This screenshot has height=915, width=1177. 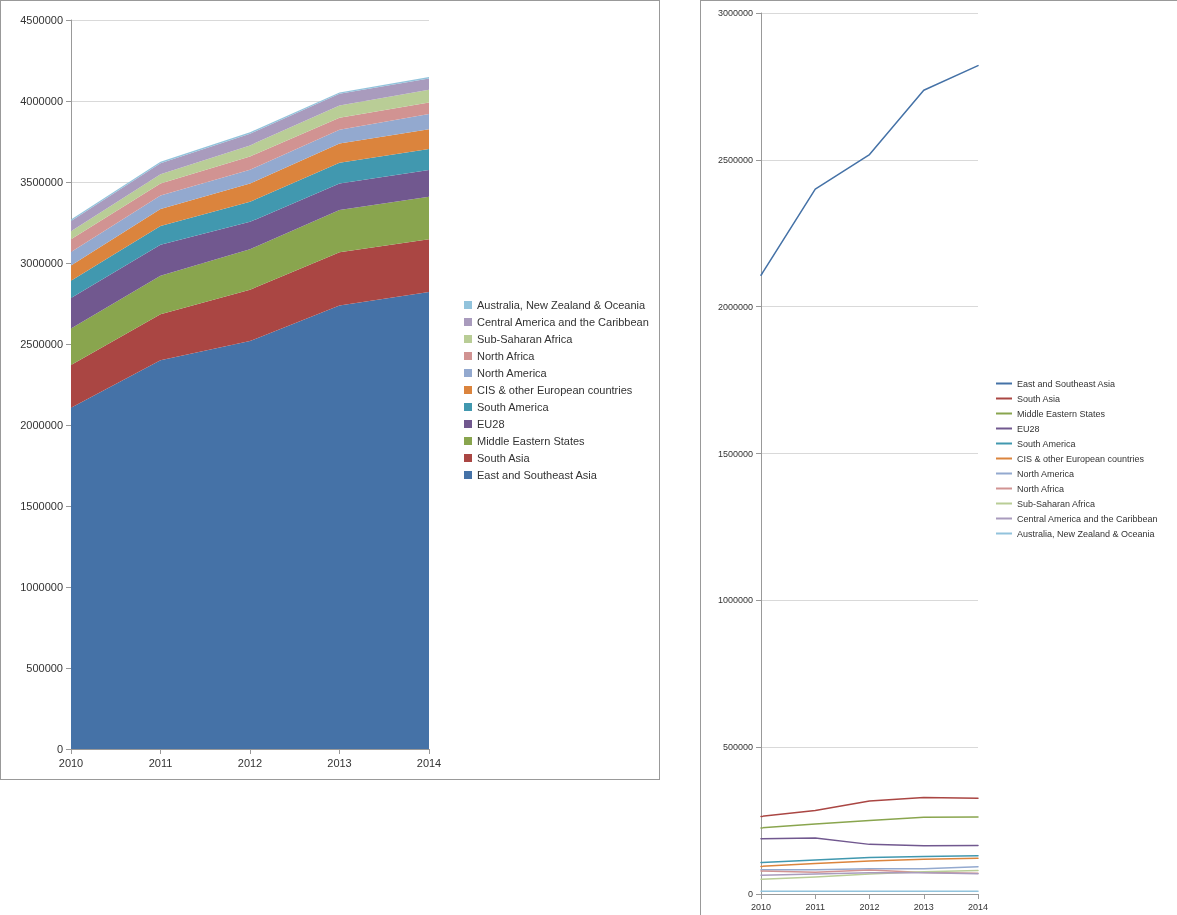 What do you see at coordinates (41, 182) in the screenshot?
I see `y-tick-label: 3500000` at bounding box center [41, 182].